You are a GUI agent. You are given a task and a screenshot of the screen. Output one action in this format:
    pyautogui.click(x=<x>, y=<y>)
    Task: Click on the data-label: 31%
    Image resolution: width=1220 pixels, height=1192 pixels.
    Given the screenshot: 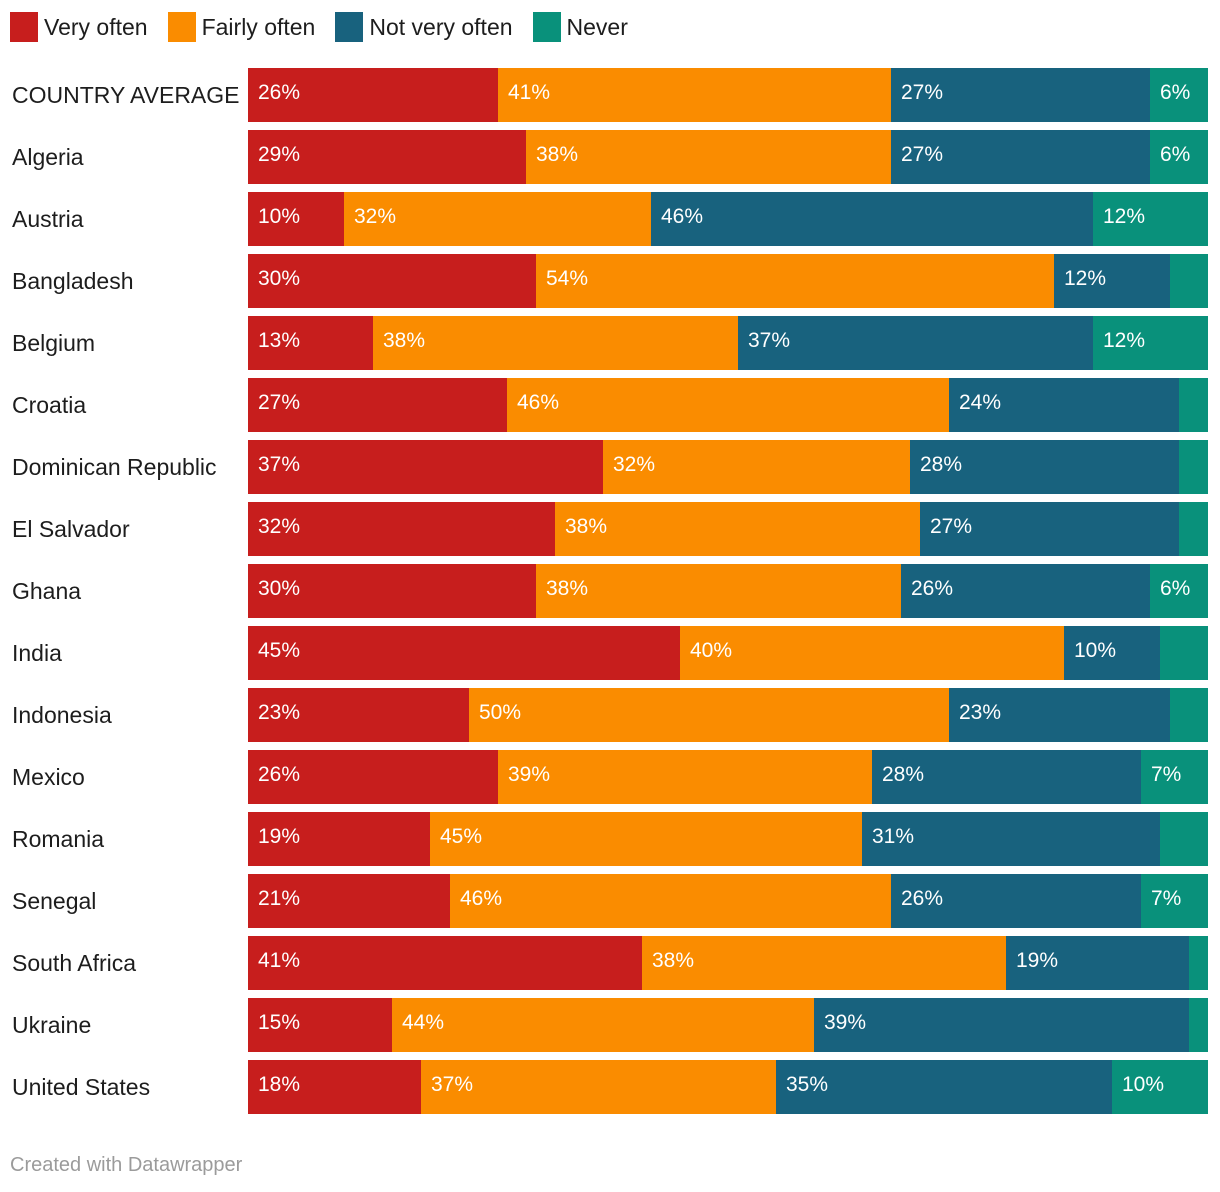 What is the action you would take?
    pyautogui.click(x=893, y=836)
    